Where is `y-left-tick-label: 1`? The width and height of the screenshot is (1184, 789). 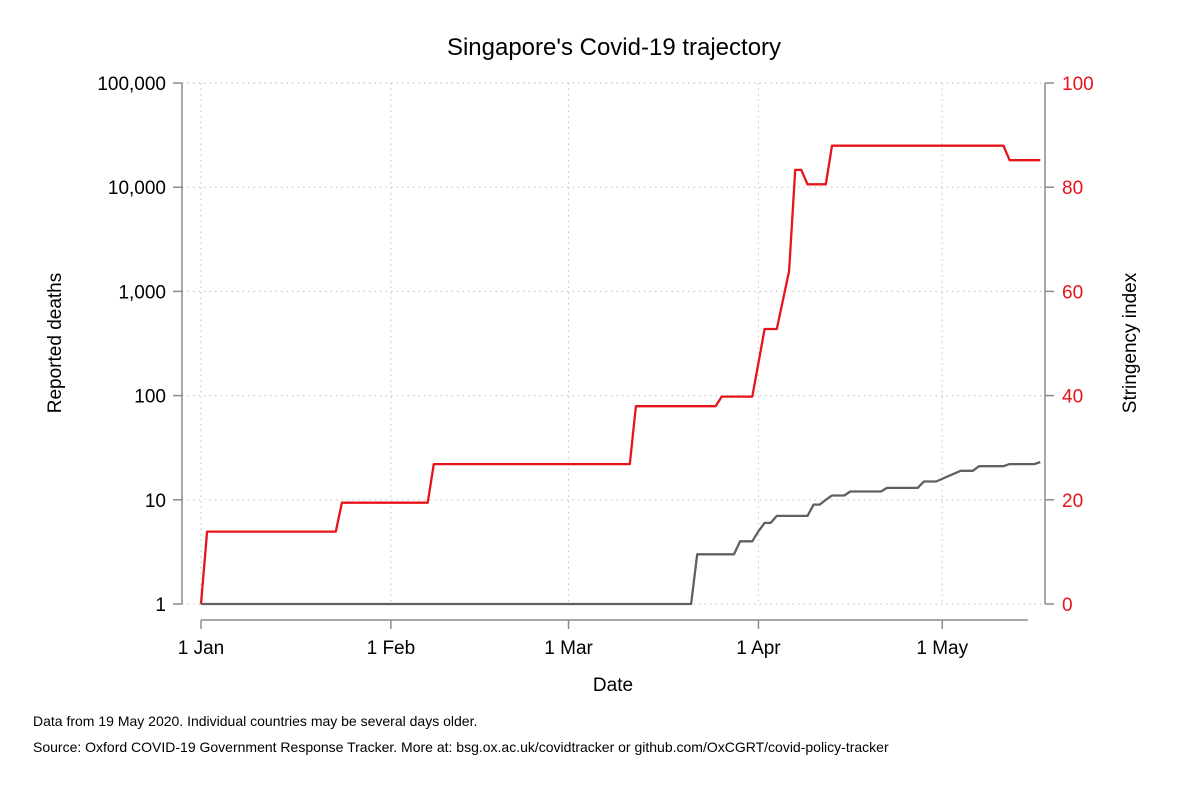 y-left-tick-label: 1 is located at coordinates (160, 605).